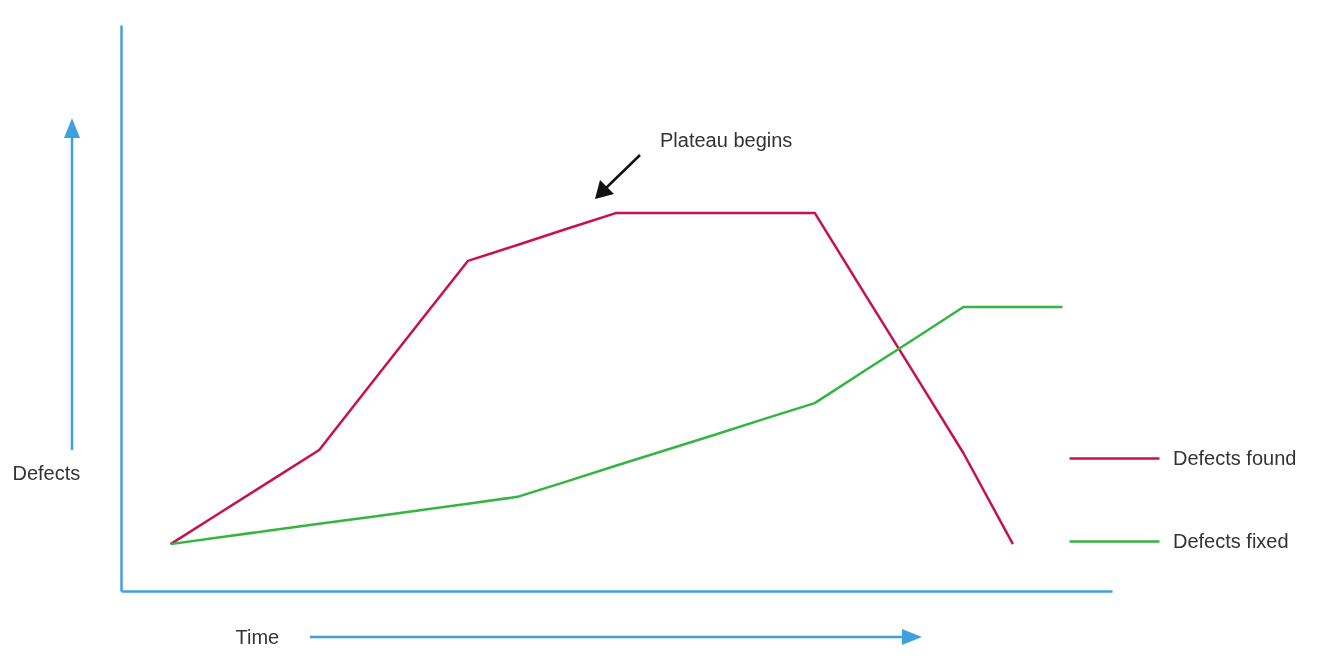 This screenshot has height=664, width=1339. I want to click on y-axis-title: Defects, so click(46, 472).